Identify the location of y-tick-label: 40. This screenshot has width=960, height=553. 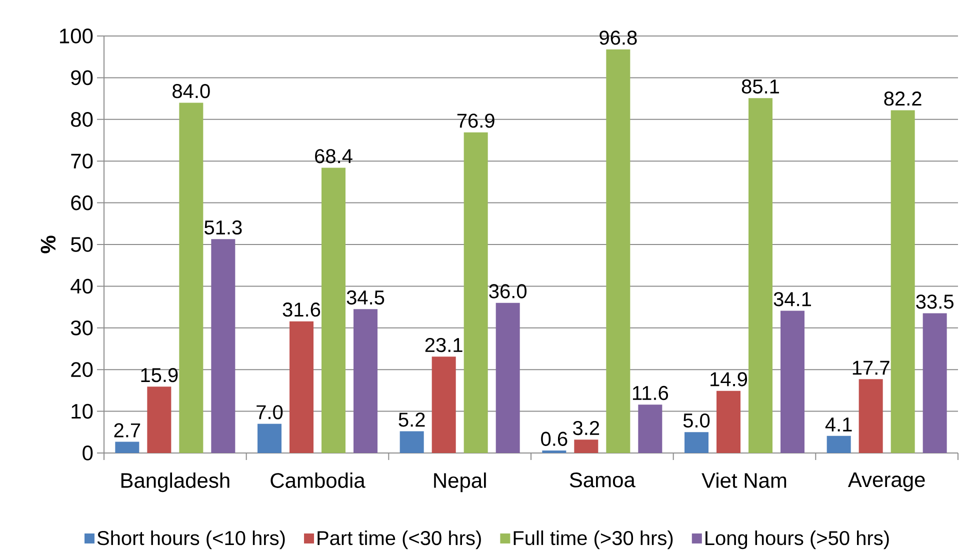
(81, 286).